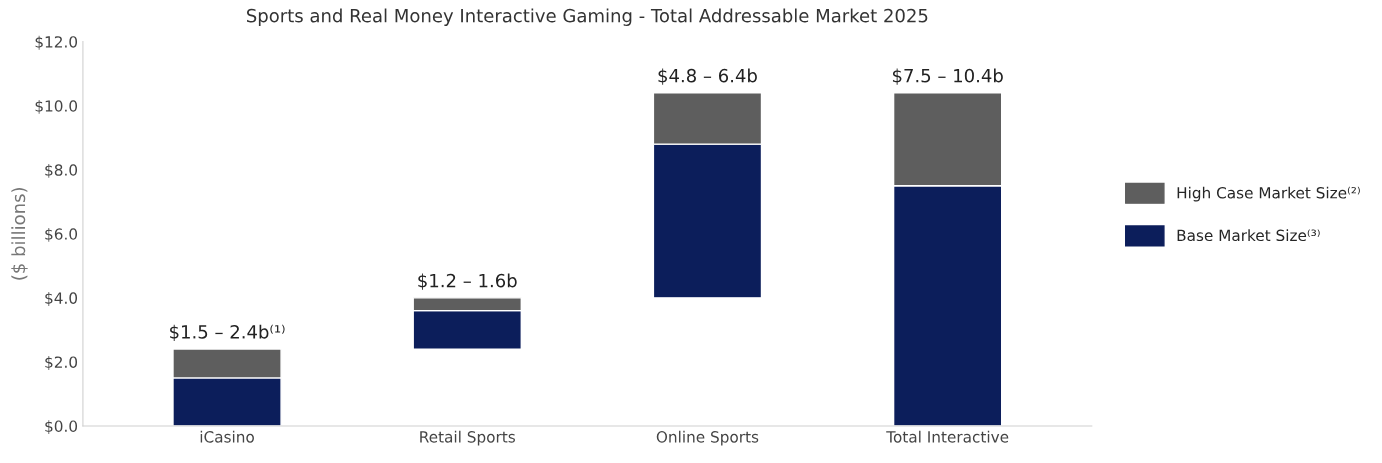  I want to click on legend-label: High Case Market Size⁽²⁾, so click(1268, 194).